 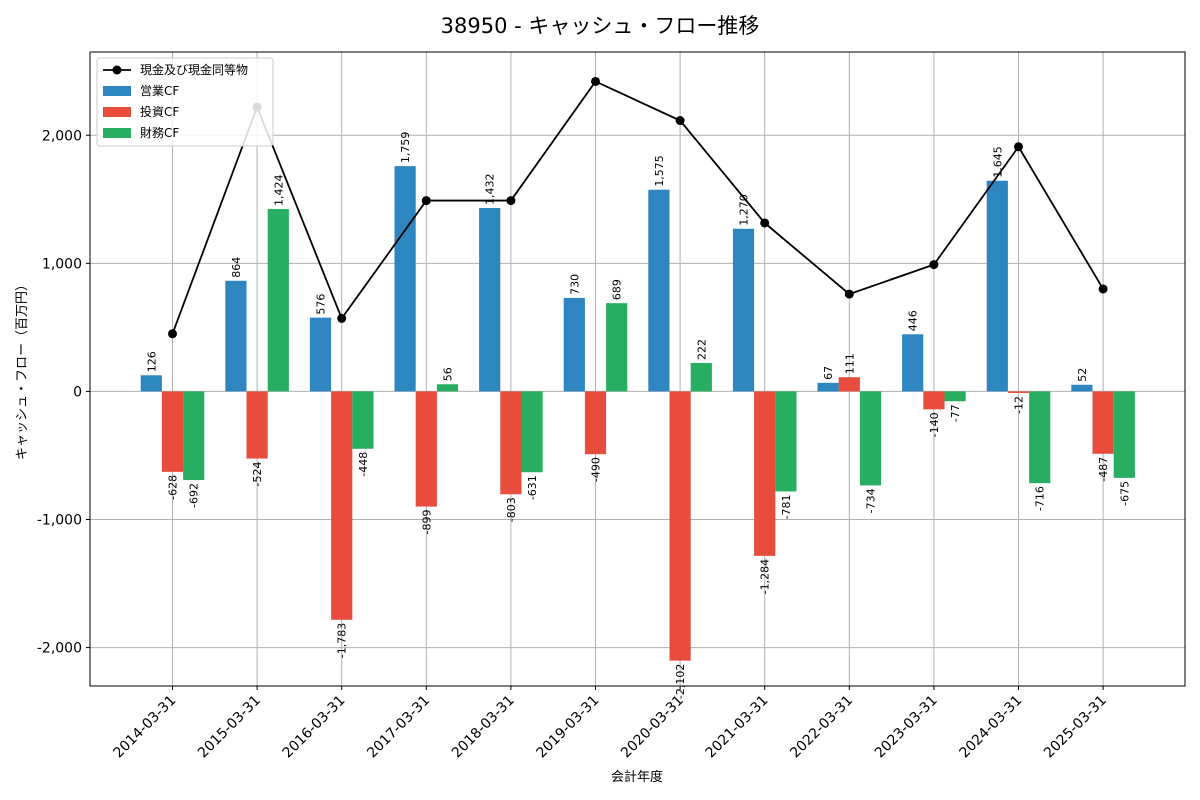 What do you see at coordinates (314, 727) in the screenshot?
I see `x-tick-label: 2016-03-31` at bounding box center [314, 727].